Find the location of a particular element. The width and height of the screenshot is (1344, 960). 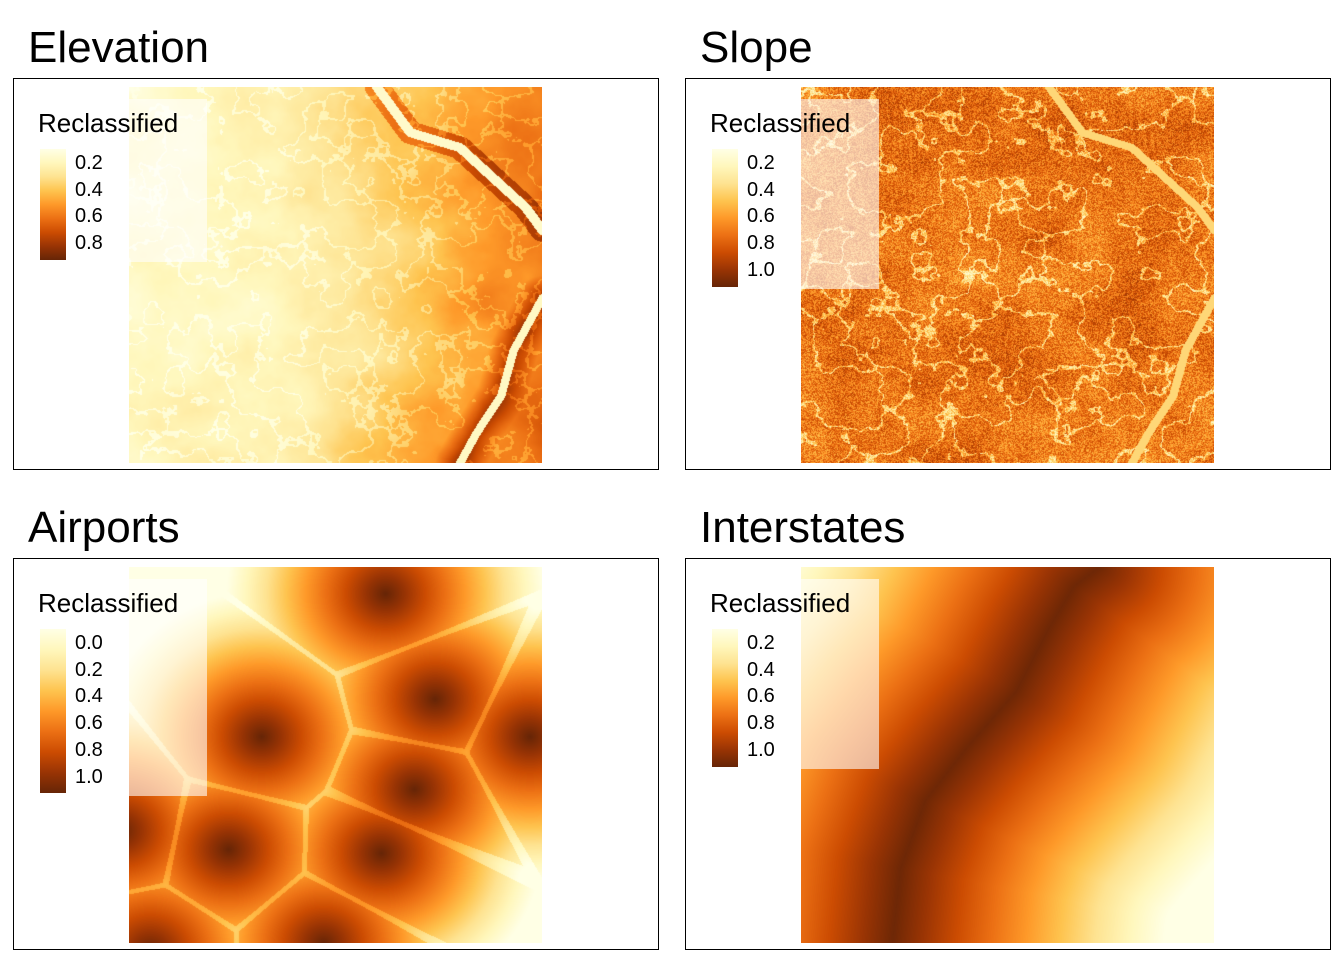

panel-title-airports: Airports is located at coordinates (104, 527).